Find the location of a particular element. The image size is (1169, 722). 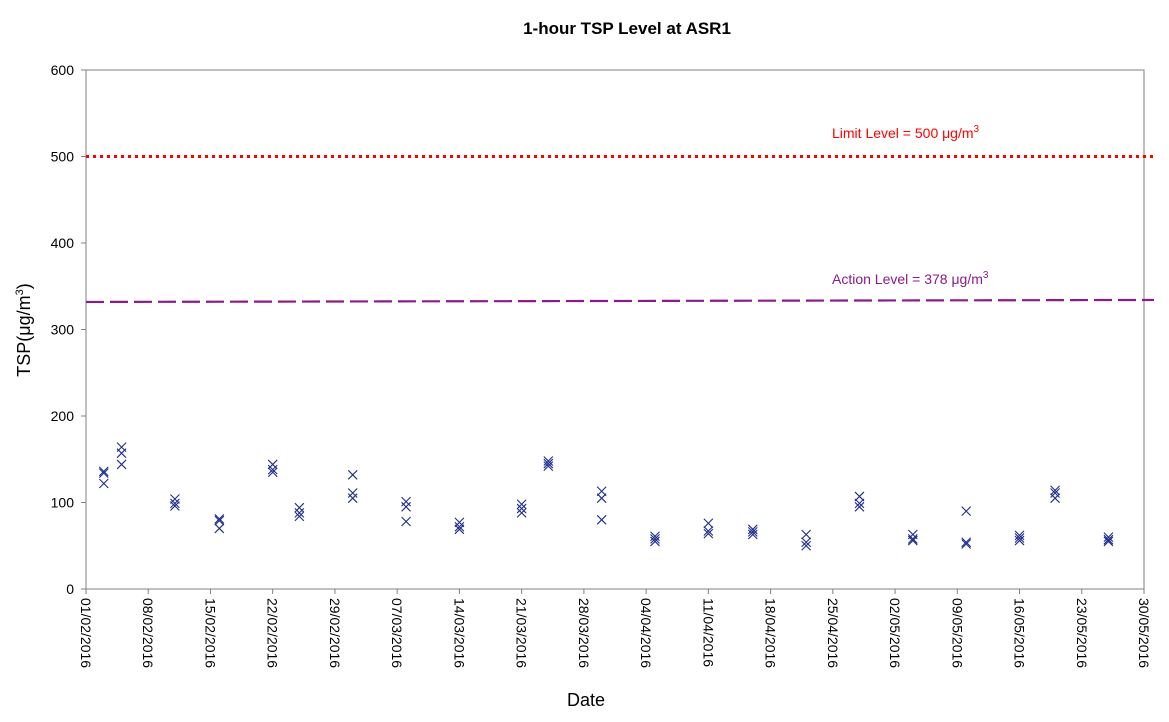

y-axis-label: TSP(μg/m3) is located at coordinates (24, 330).